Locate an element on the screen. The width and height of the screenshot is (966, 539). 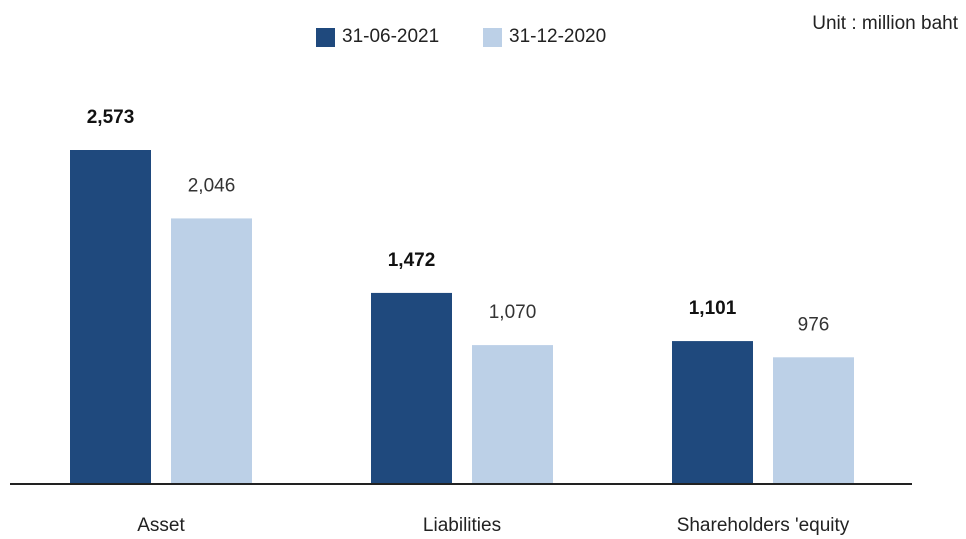
bar-liabilities-31-12-2020 is located at coordinates (512, 414).